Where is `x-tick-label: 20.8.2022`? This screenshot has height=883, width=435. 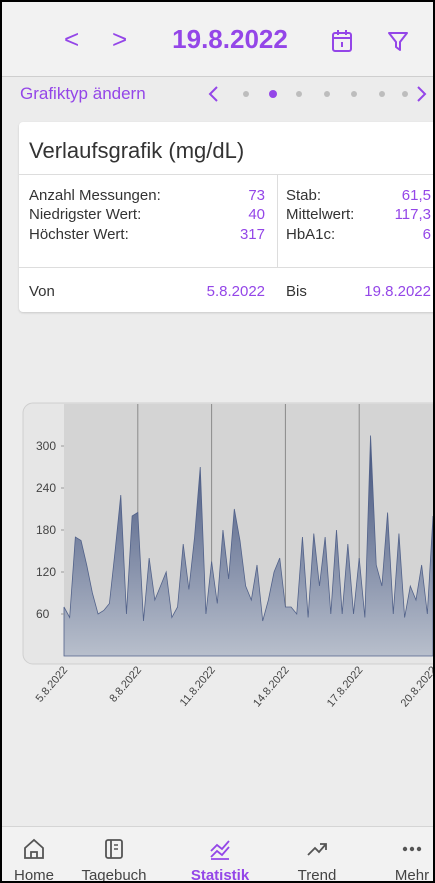
x-tick-label: 20.8.2022 is located at coordinates (416, 686).